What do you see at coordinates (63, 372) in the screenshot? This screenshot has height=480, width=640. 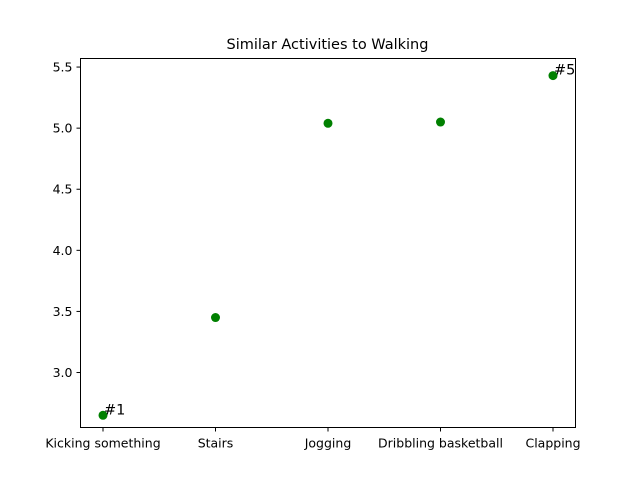 I see `y-tick-label: 3.0` at bounding box center [63, 372].